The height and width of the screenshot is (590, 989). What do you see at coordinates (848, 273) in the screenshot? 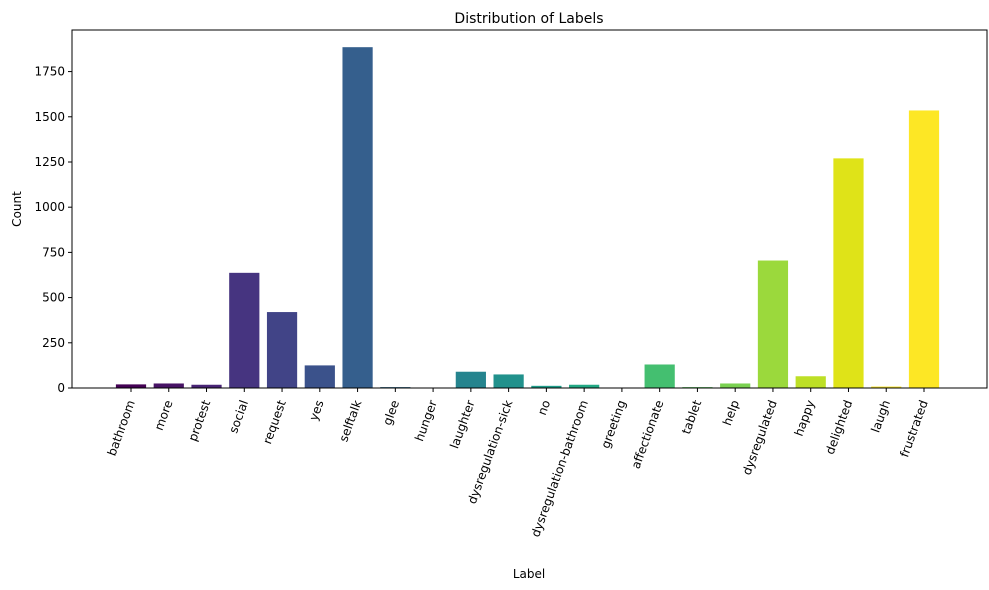
I see `bar-delighted` at bounding box center [848, 273].